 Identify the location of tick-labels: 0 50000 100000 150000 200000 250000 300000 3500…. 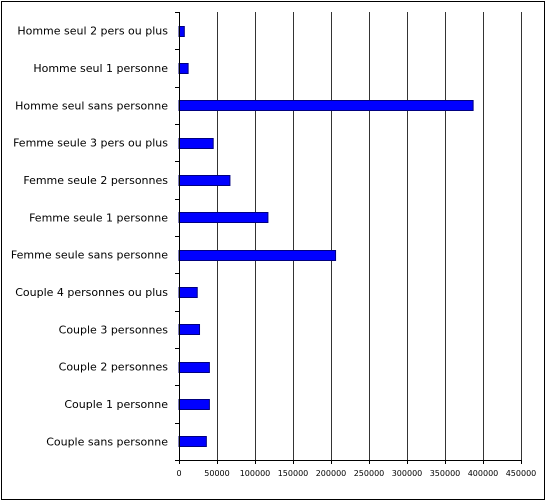
(356, 473).